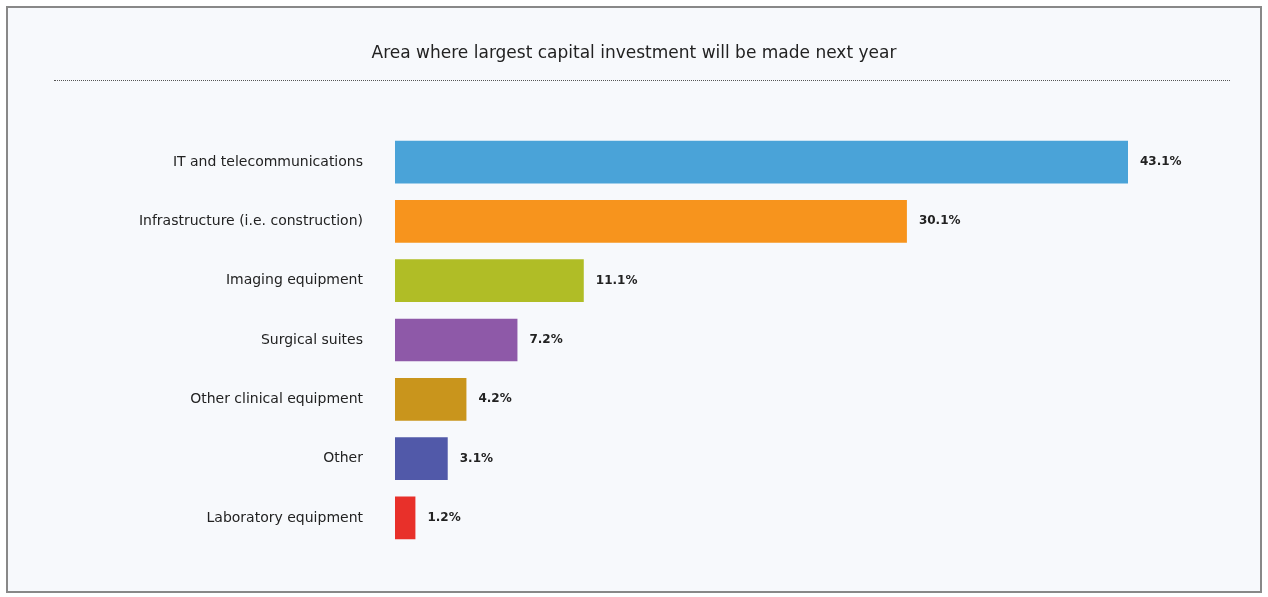 This screenshot has height=597, width=1268. What do you see at coordinates (634, 52) in the screenshot?
I see `chart-title: Area where largest capital investment will be made next year` at bounding box center [634, 52].